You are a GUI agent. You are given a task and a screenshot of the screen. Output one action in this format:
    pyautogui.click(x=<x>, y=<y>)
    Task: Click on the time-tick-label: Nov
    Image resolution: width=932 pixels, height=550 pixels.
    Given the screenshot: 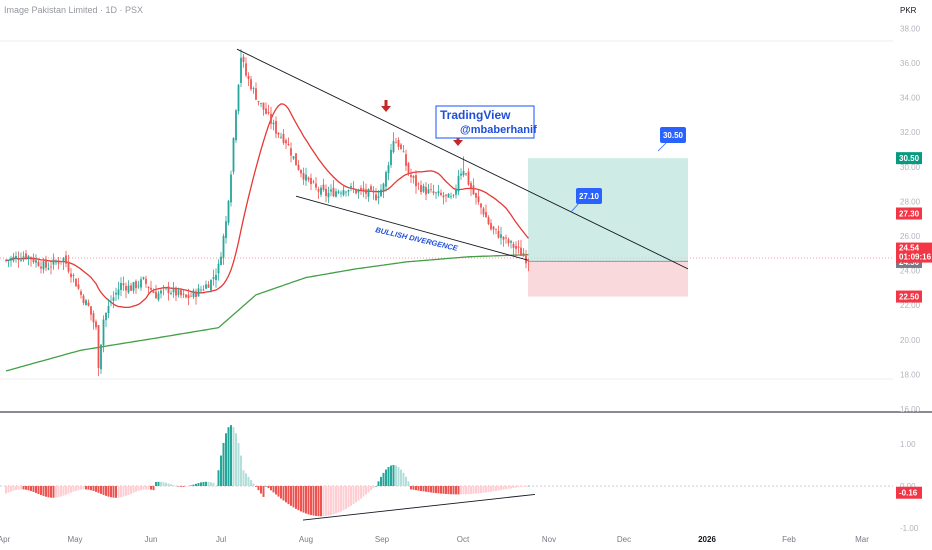 What is the action you would take?
    pyautogui.click(x=549, y=539)
    